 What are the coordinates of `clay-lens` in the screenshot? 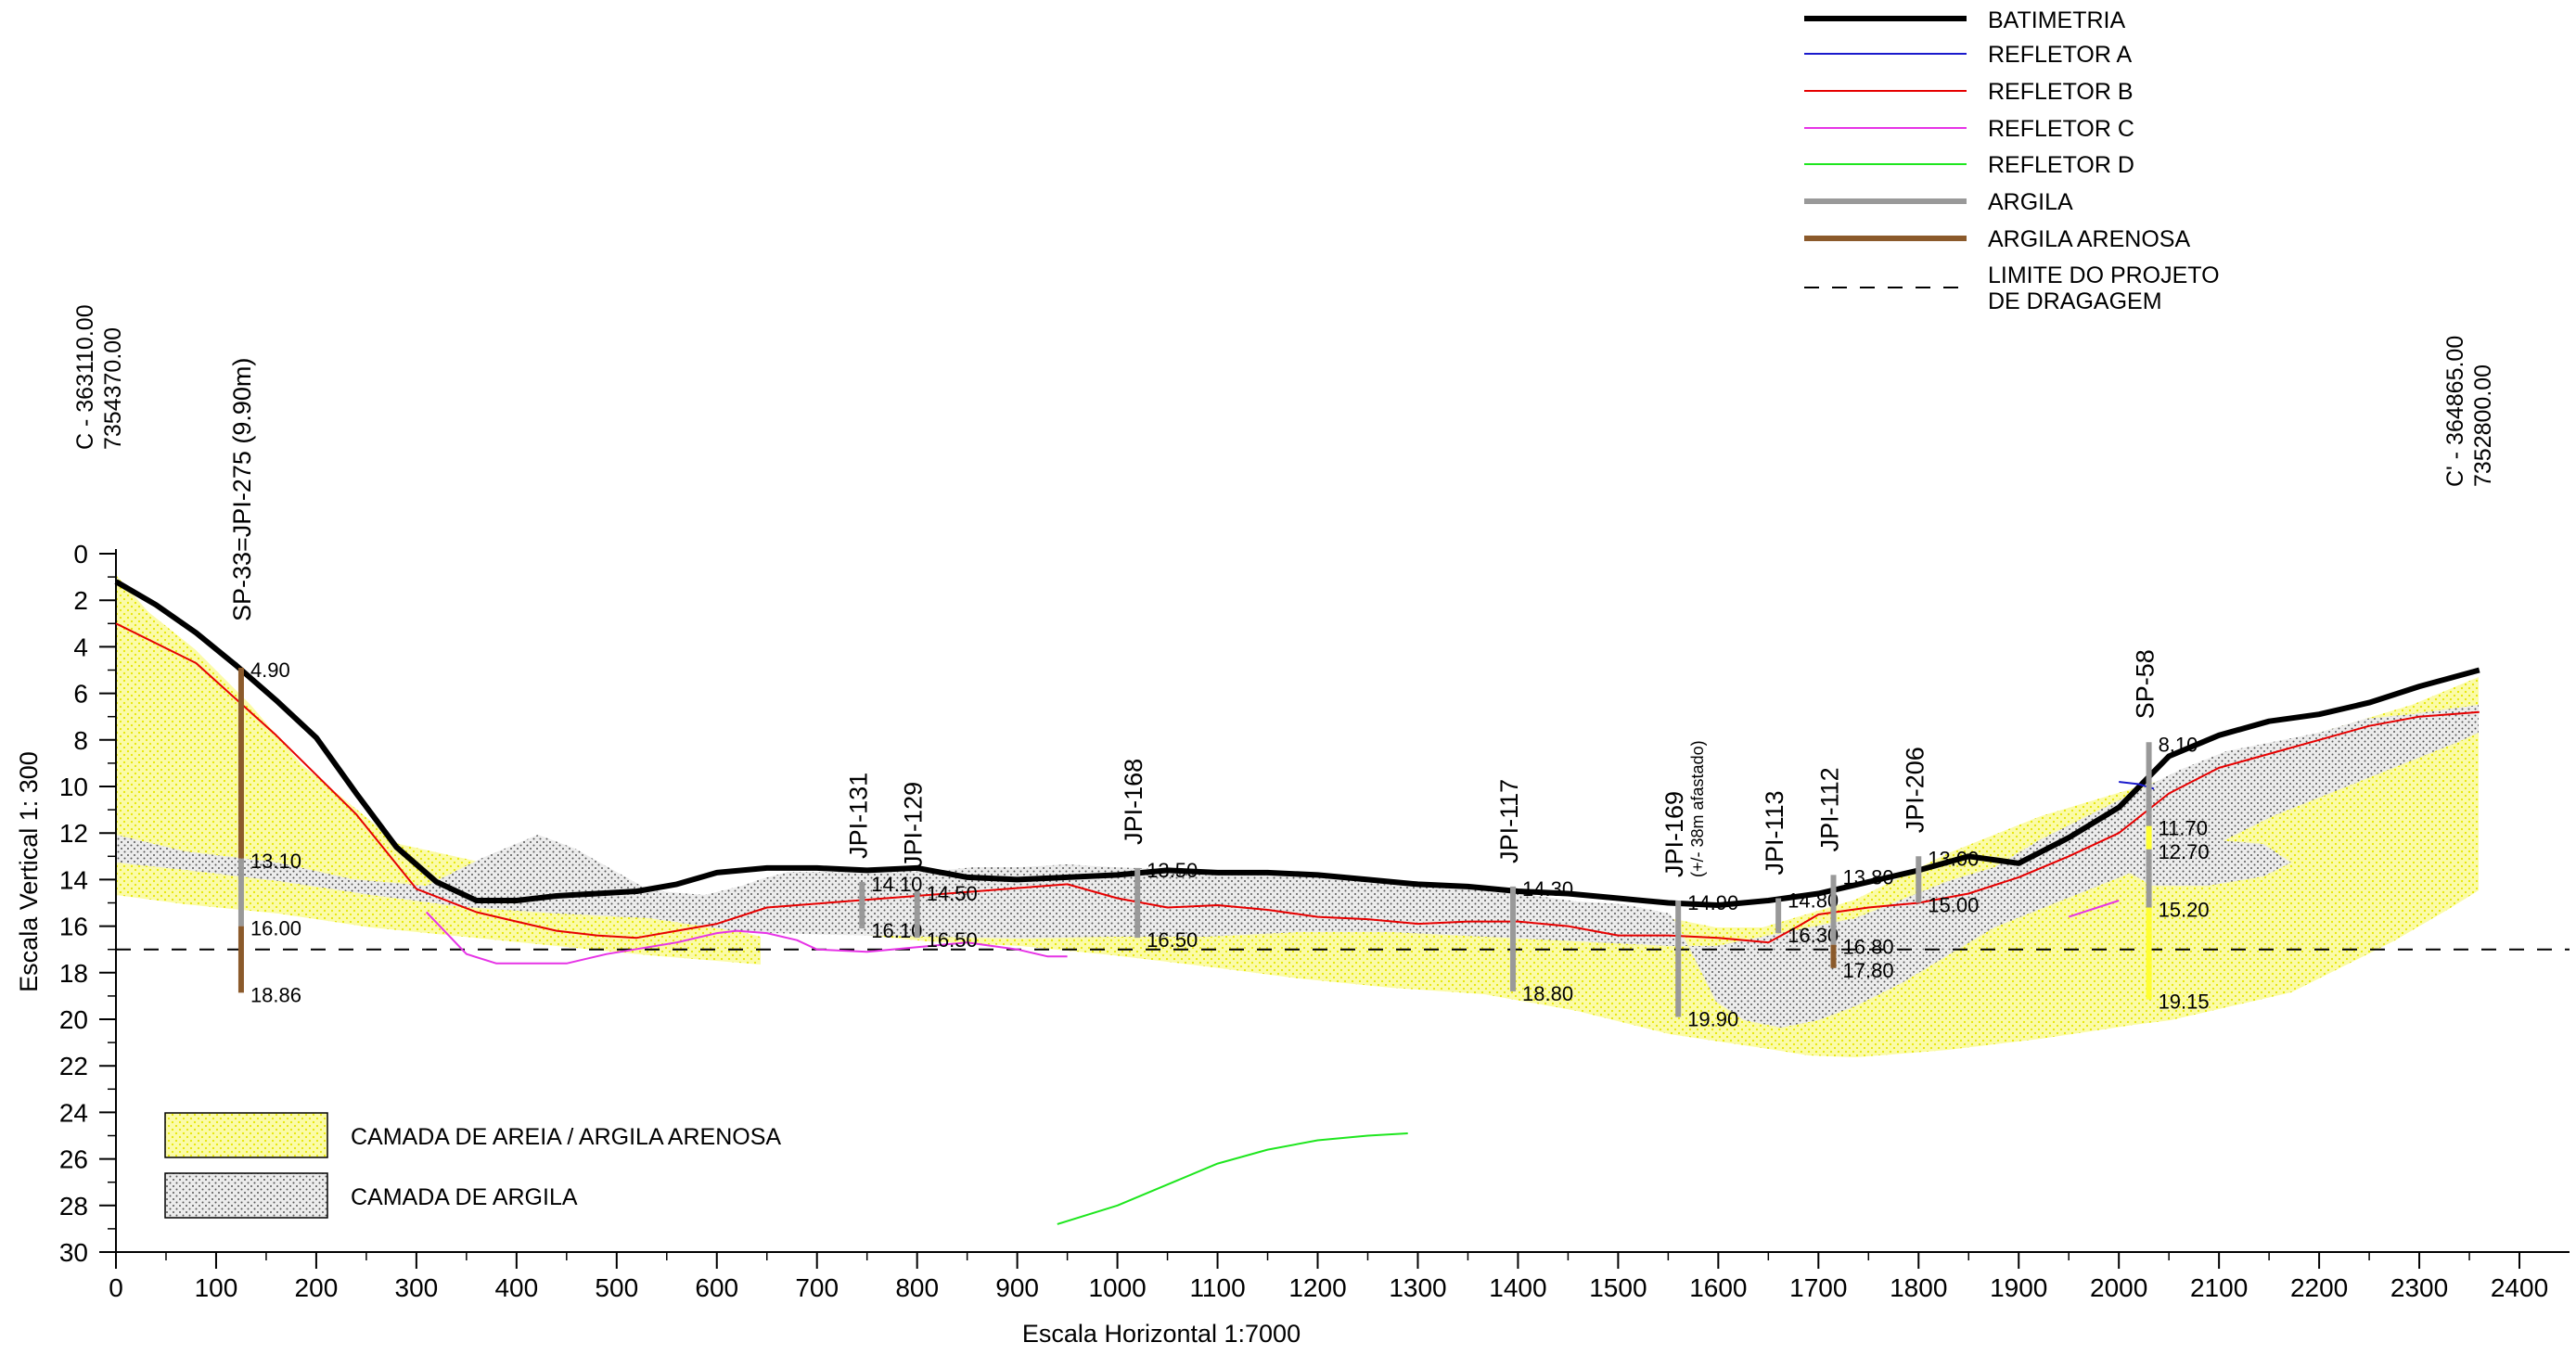 It's located at (2205, 863).